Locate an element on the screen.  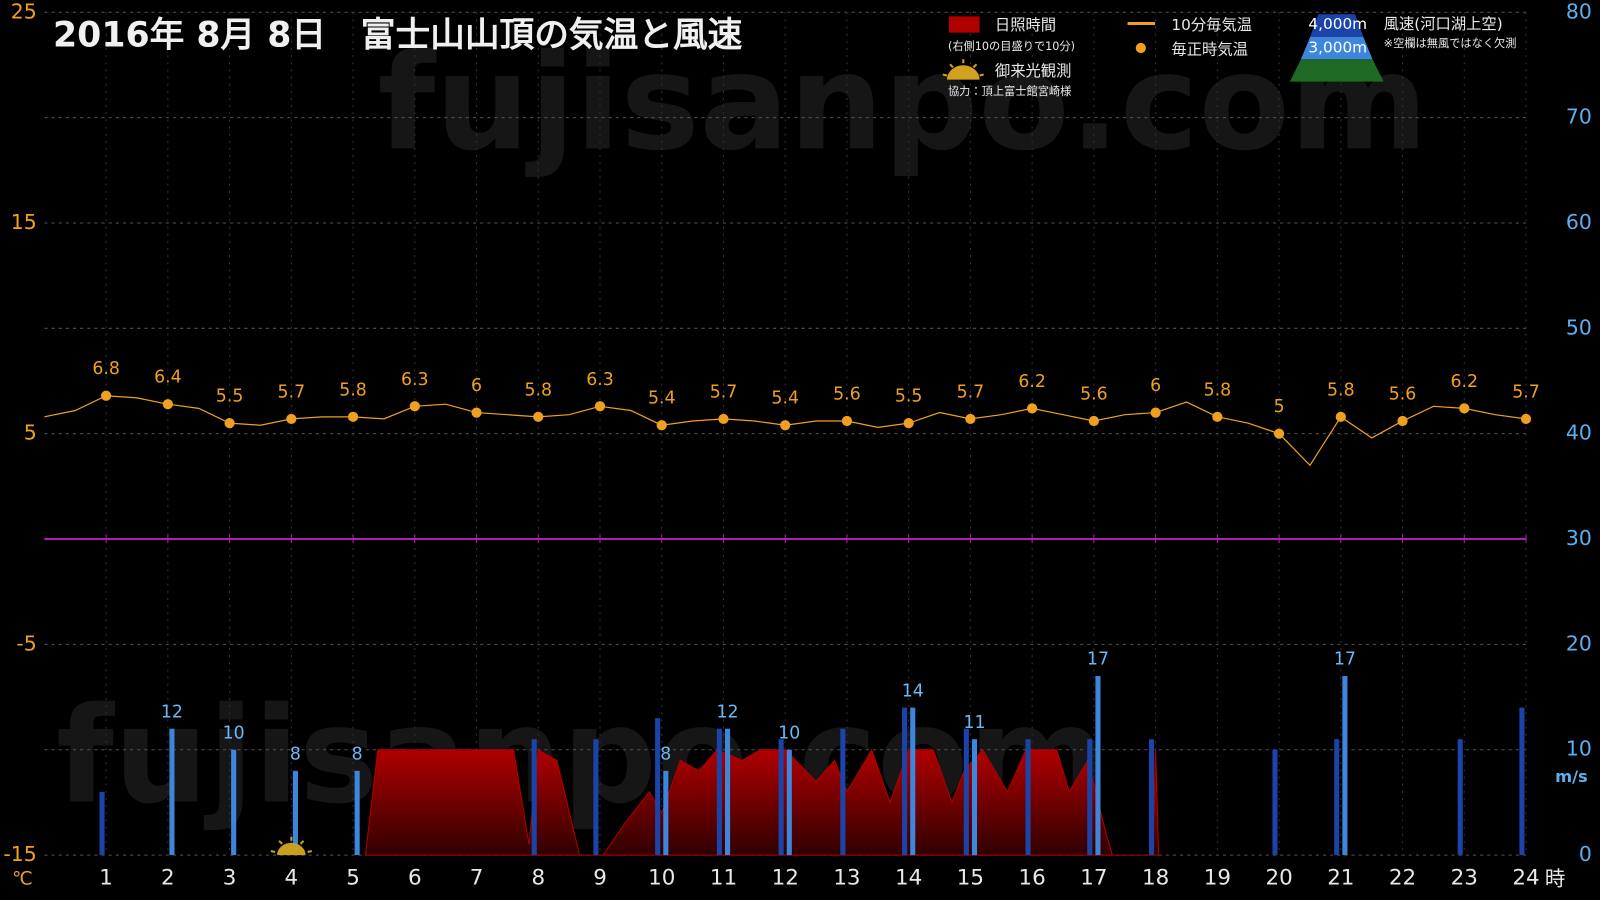
x-tick-label: 13 is located at coordinates (846, 878).